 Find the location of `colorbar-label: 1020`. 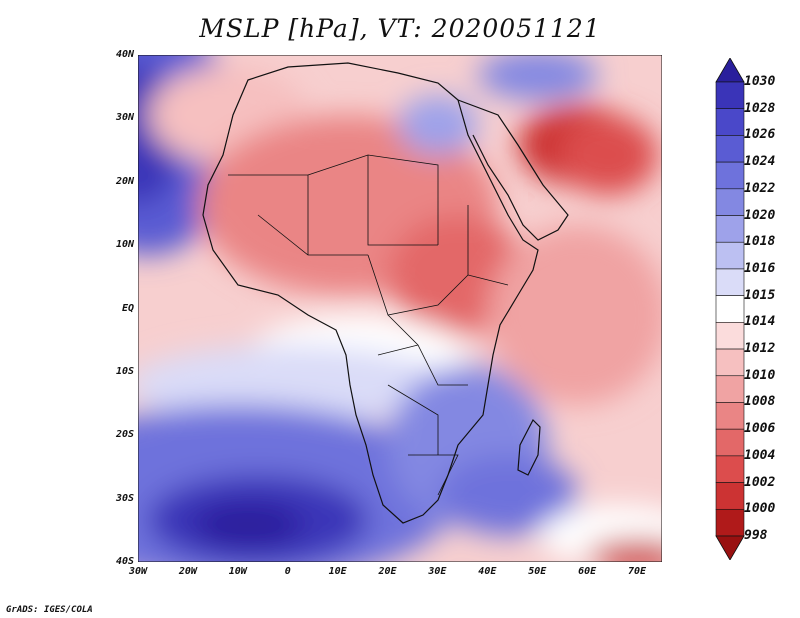

colorbar-label: 1020 is located at coordinates (760, 215).